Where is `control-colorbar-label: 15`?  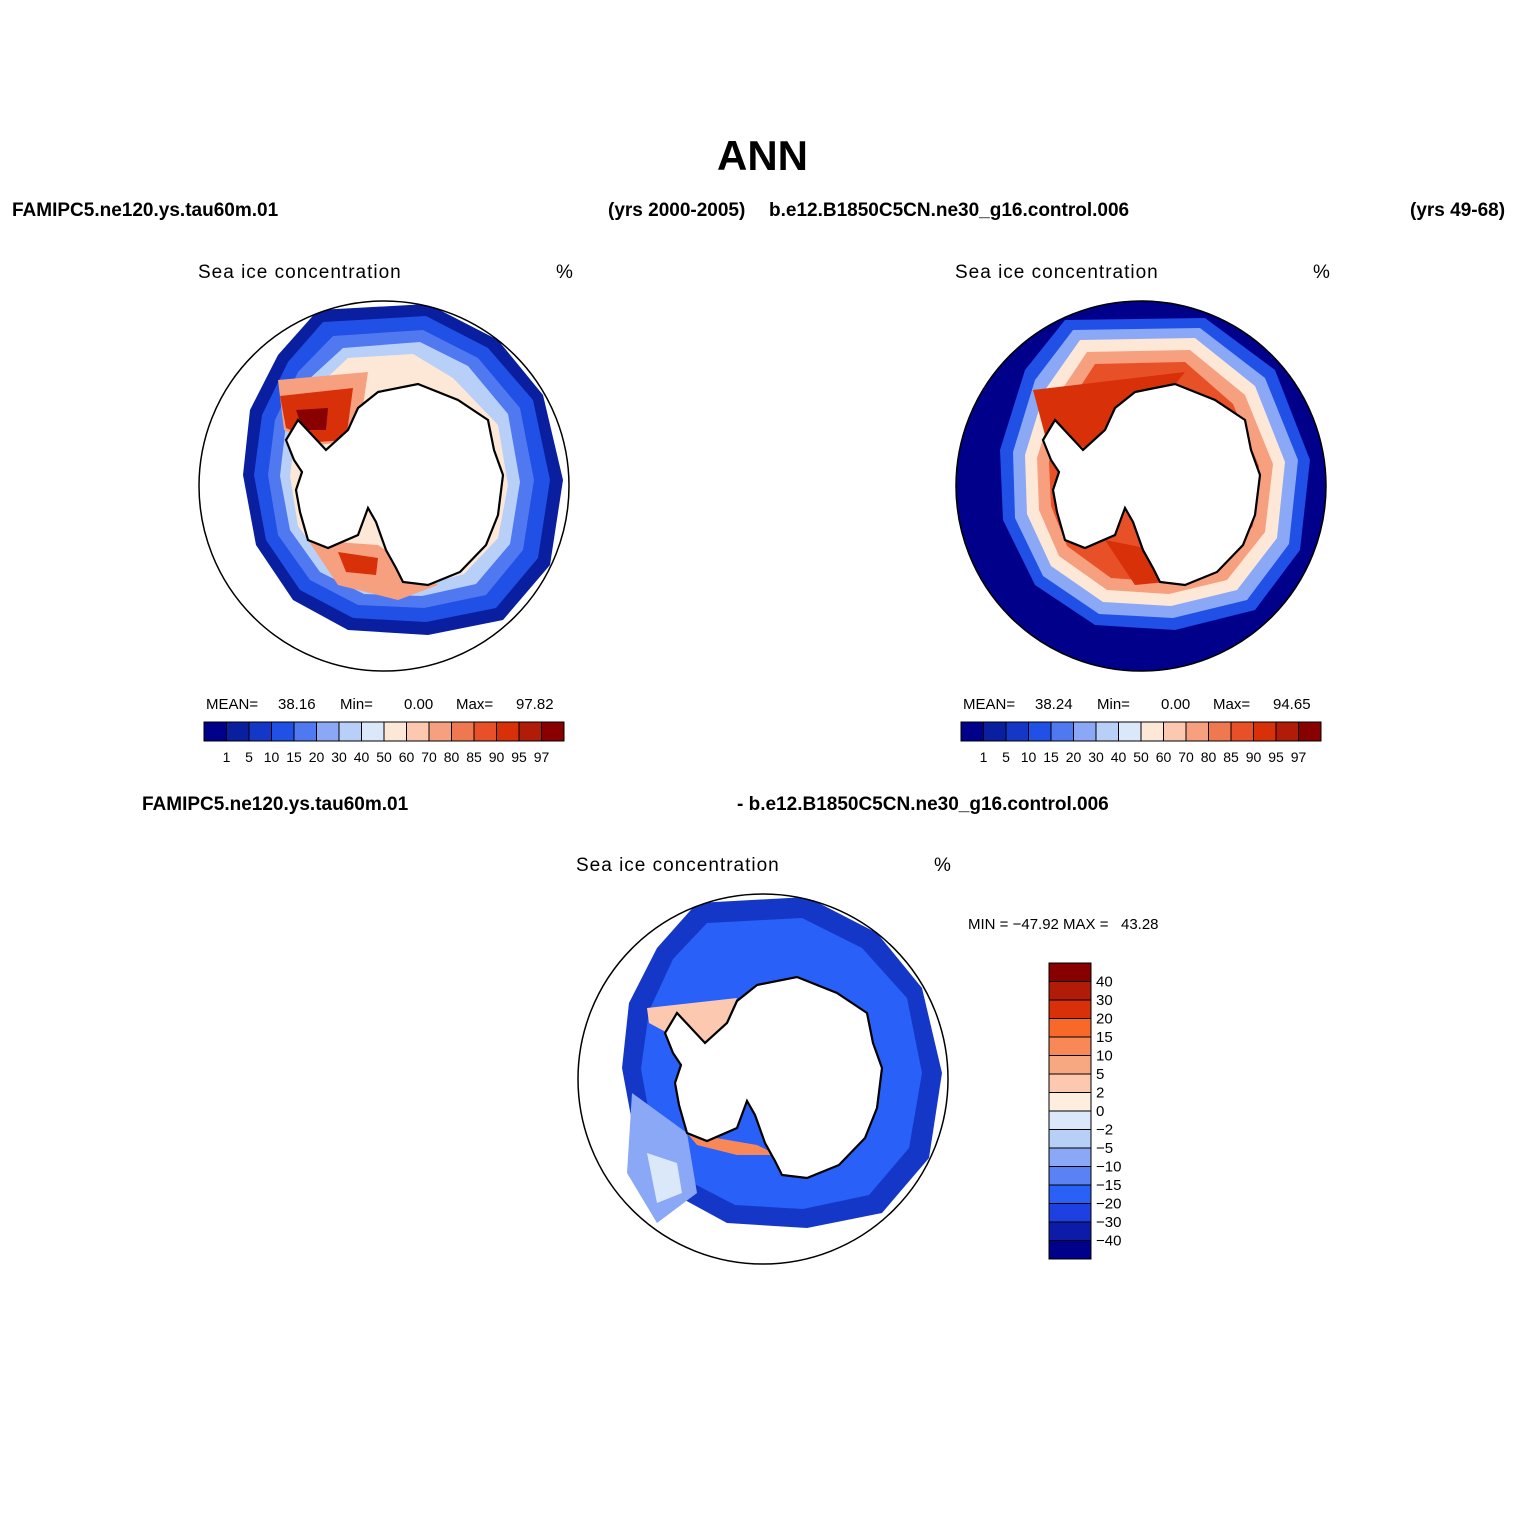 control-colorbar-label: 15 is located at coordinates (1051, 757).